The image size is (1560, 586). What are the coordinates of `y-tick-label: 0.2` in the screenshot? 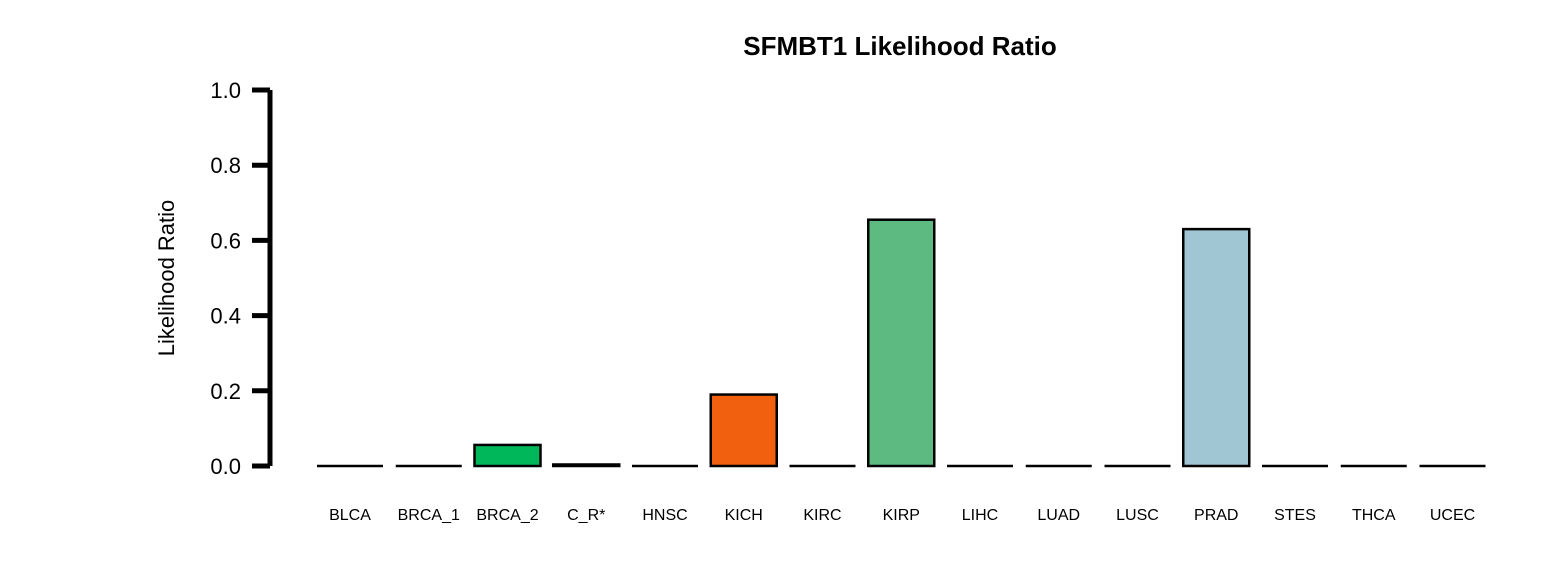 It's located at (225, 391).